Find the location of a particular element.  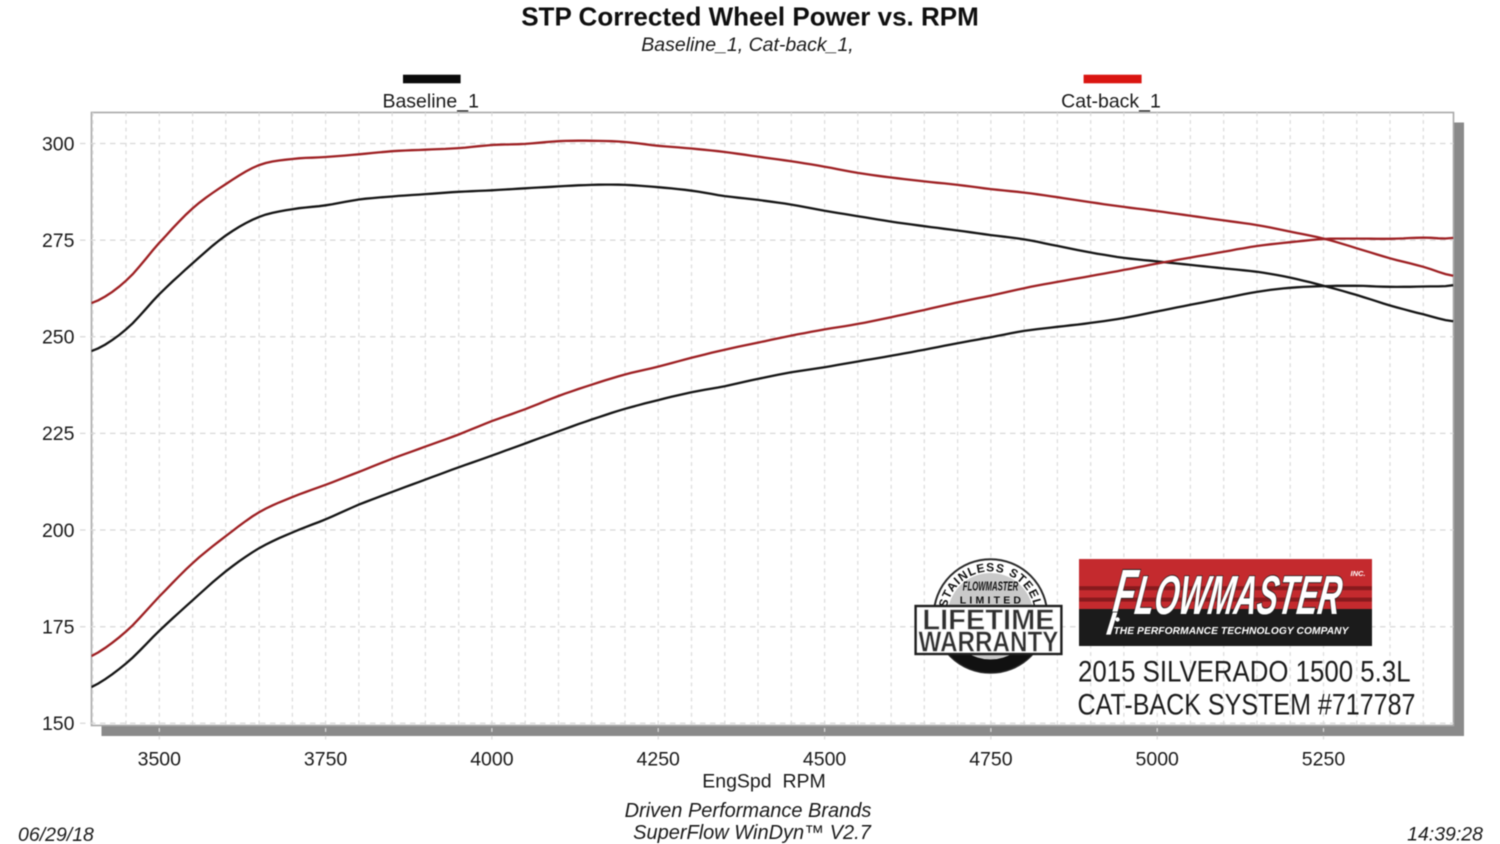

svg-text: 300 is located at coordinates (58, 144).